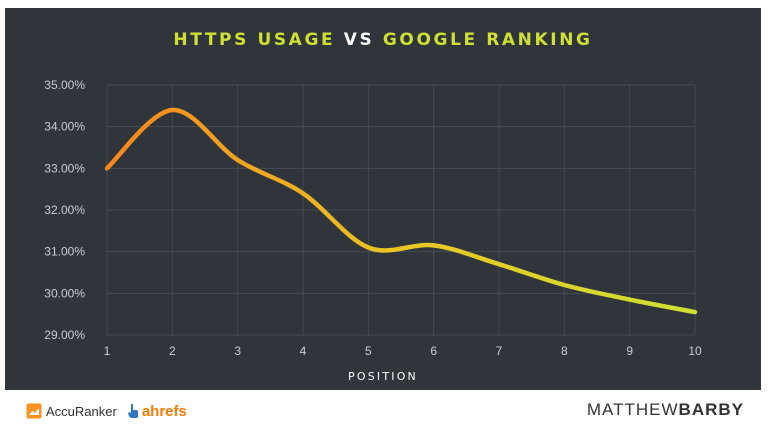  I want to click on y-tick-label: 34.00%, so click(64, 127).